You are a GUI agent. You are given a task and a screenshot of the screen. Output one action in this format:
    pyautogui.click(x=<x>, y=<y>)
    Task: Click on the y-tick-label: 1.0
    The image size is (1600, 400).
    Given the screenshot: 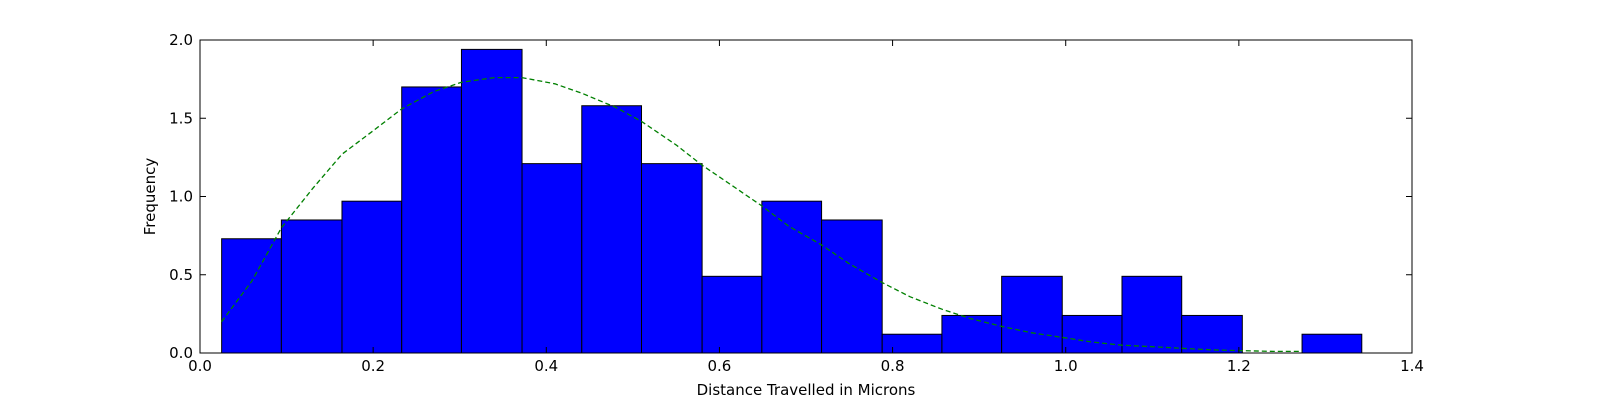 What is the action you would take?
    pyautogui.click(x=181, y=197)
    